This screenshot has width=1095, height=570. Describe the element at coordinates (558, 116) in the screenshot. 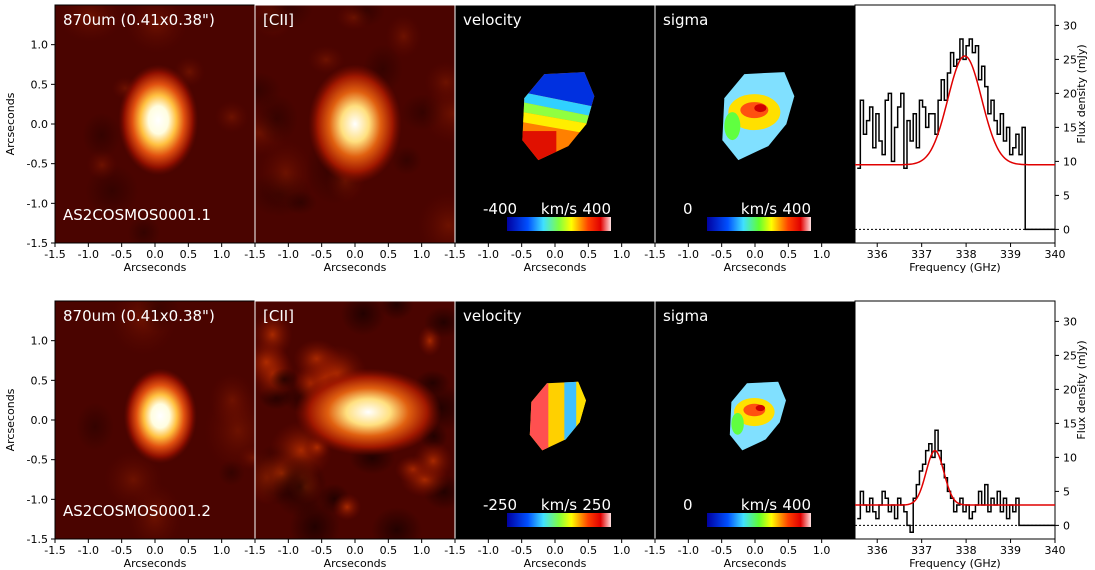

I see `kinematic-map` at that location.